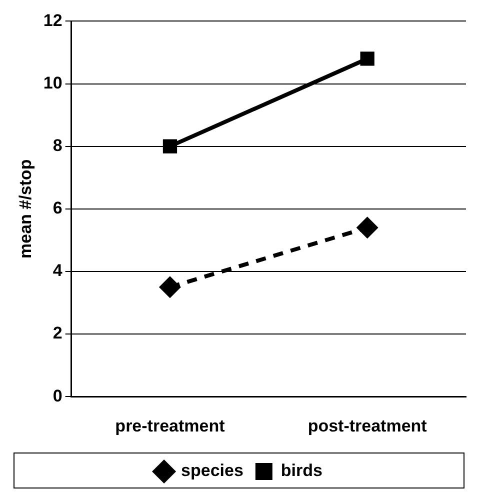 The height and width of the screenshot is (502, 490). Describe the element at coordinates (57, 333) in the screenshot. I see `y-tick-label: 2` at that location.